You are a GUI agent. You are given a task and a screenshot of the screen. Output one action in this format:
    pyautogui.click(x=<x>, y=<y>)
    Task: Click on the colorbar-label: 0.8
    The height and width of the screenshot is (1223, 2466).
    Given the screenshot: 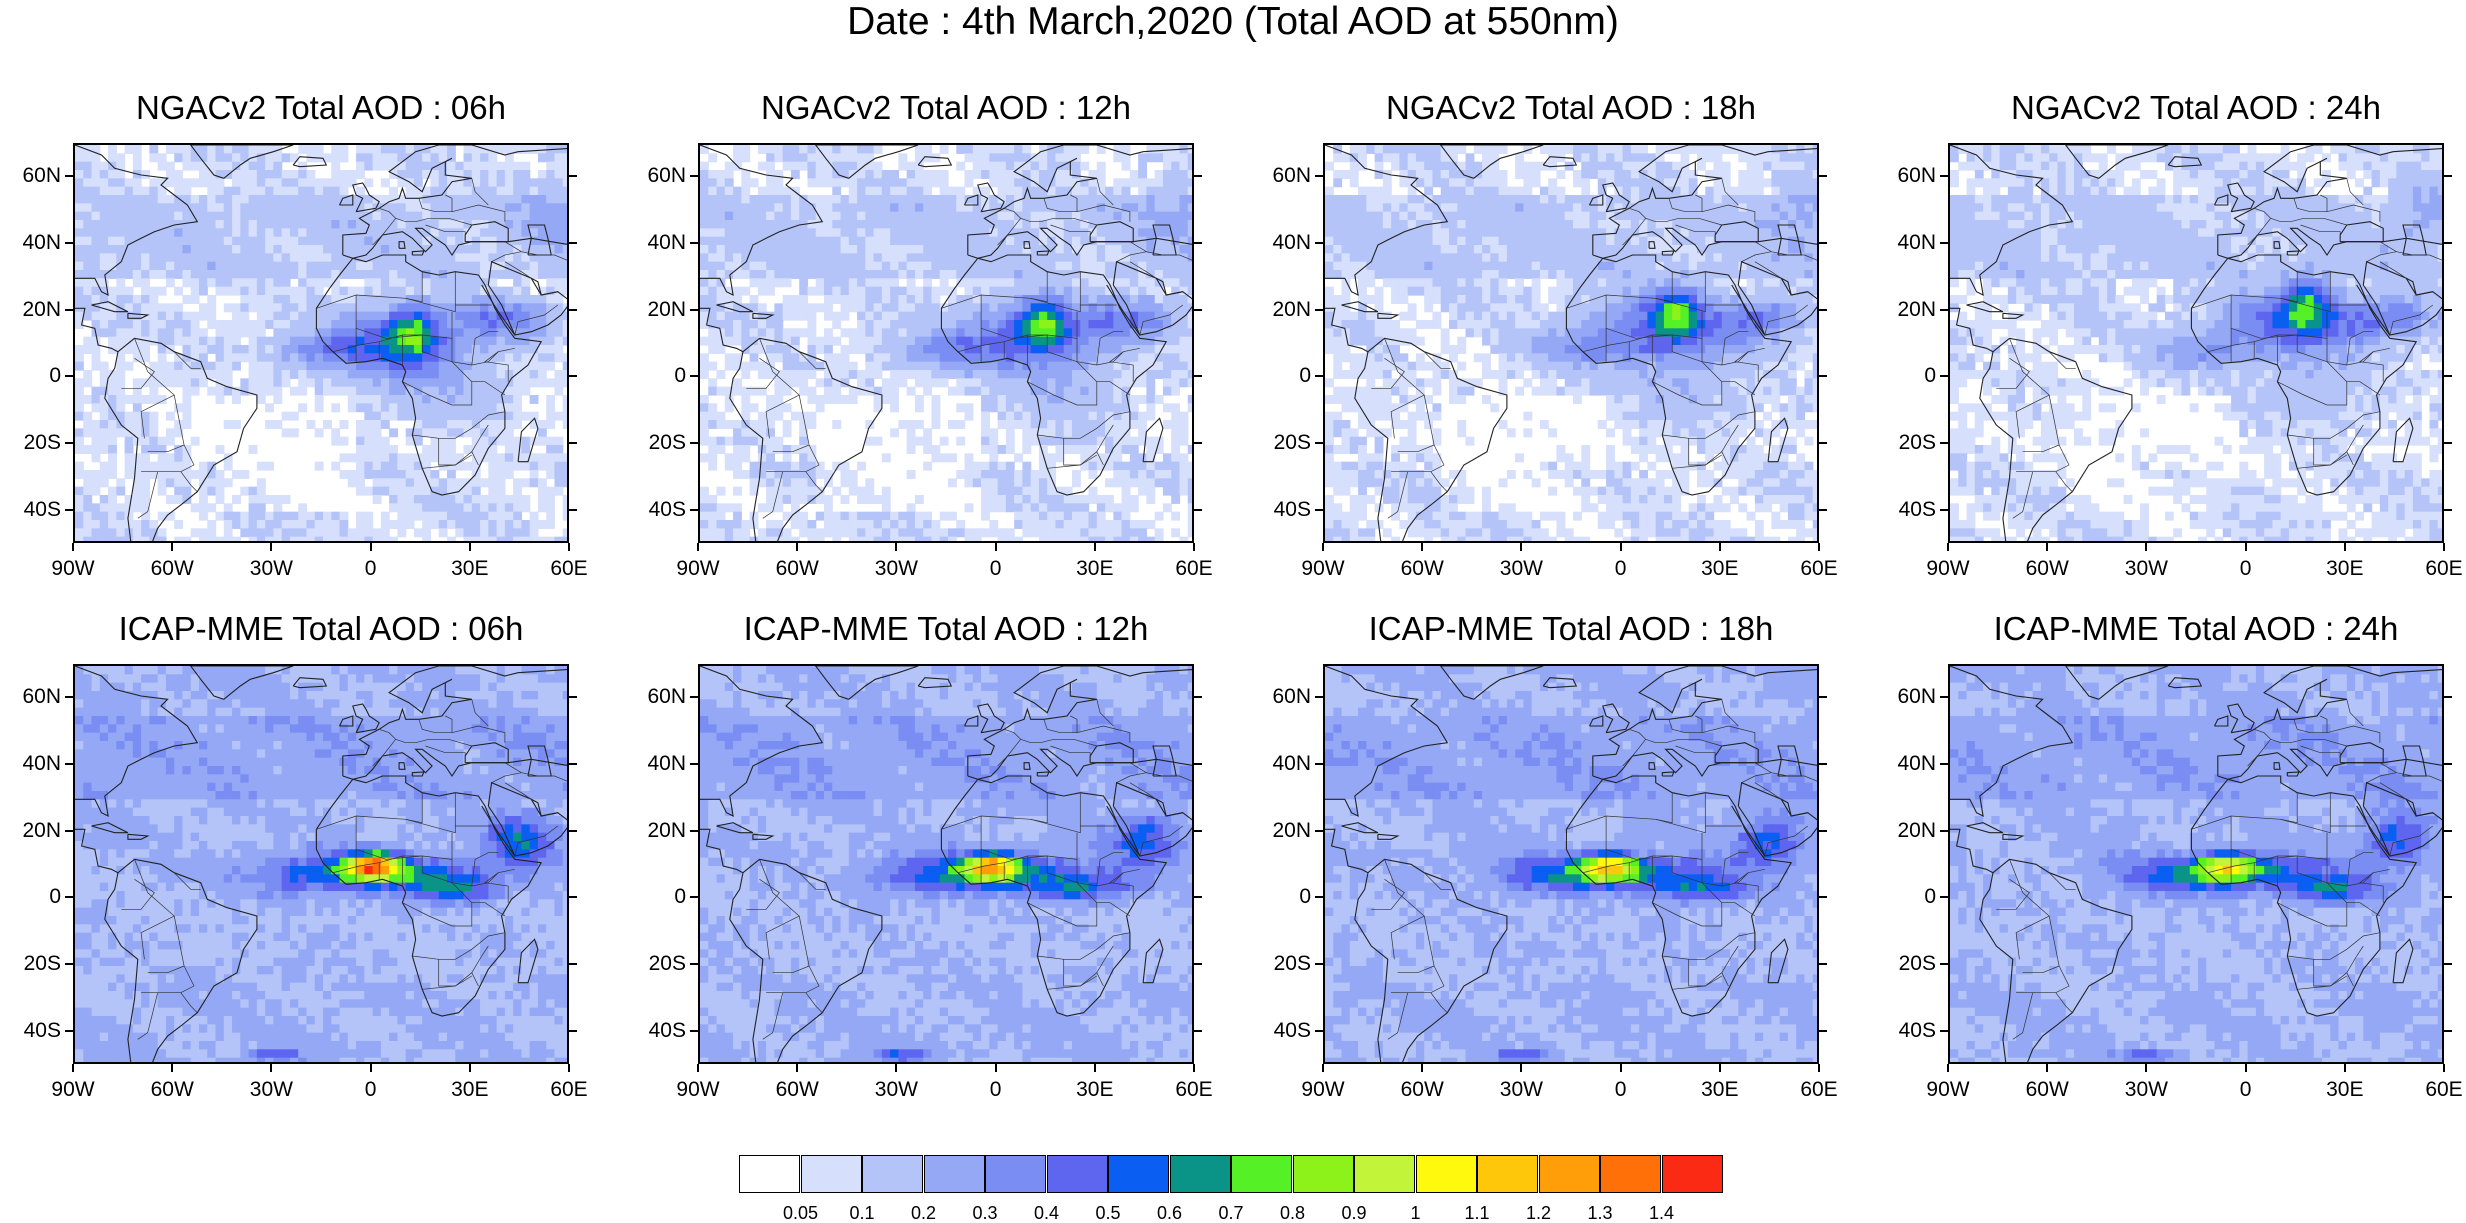 What is the action you would take?
    pyautogui.click(x=1293, y=1213)
    